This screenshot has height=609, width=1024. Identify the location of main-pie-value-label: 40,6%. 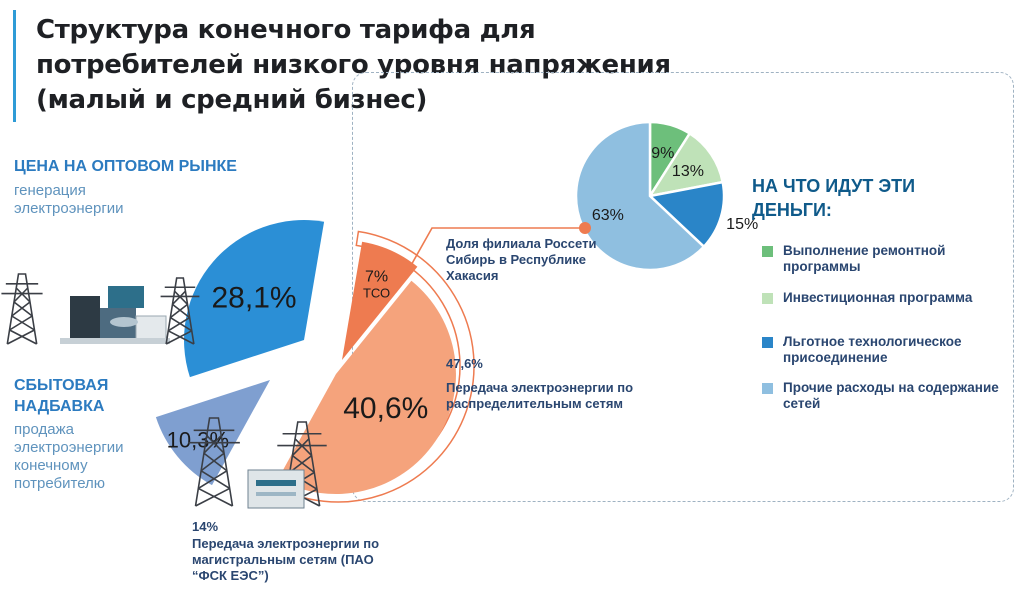
(385, 408).